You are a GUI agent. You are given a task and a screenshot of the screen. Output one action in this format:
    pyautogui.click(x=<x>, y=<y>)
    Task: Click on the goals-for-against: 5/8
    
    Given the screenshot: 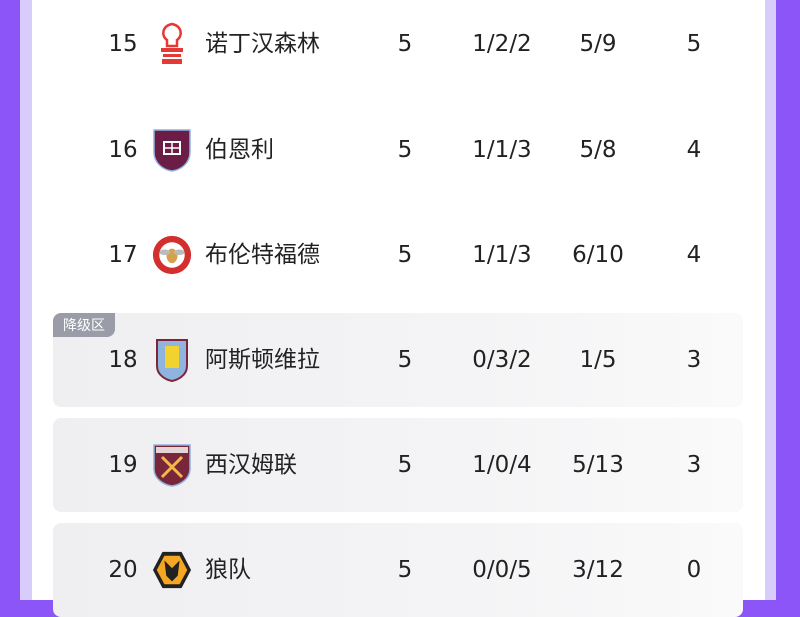 What is the action you would take?
    pyautogui.click(x=598, y=150)
    